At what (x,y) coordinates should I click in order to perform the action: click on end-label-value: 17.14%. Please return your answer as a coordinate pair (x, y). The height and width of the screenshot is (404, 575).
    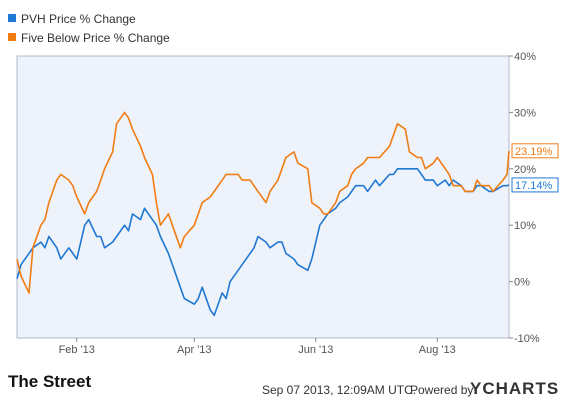
    Looking at the image, I should click on (534, 186).